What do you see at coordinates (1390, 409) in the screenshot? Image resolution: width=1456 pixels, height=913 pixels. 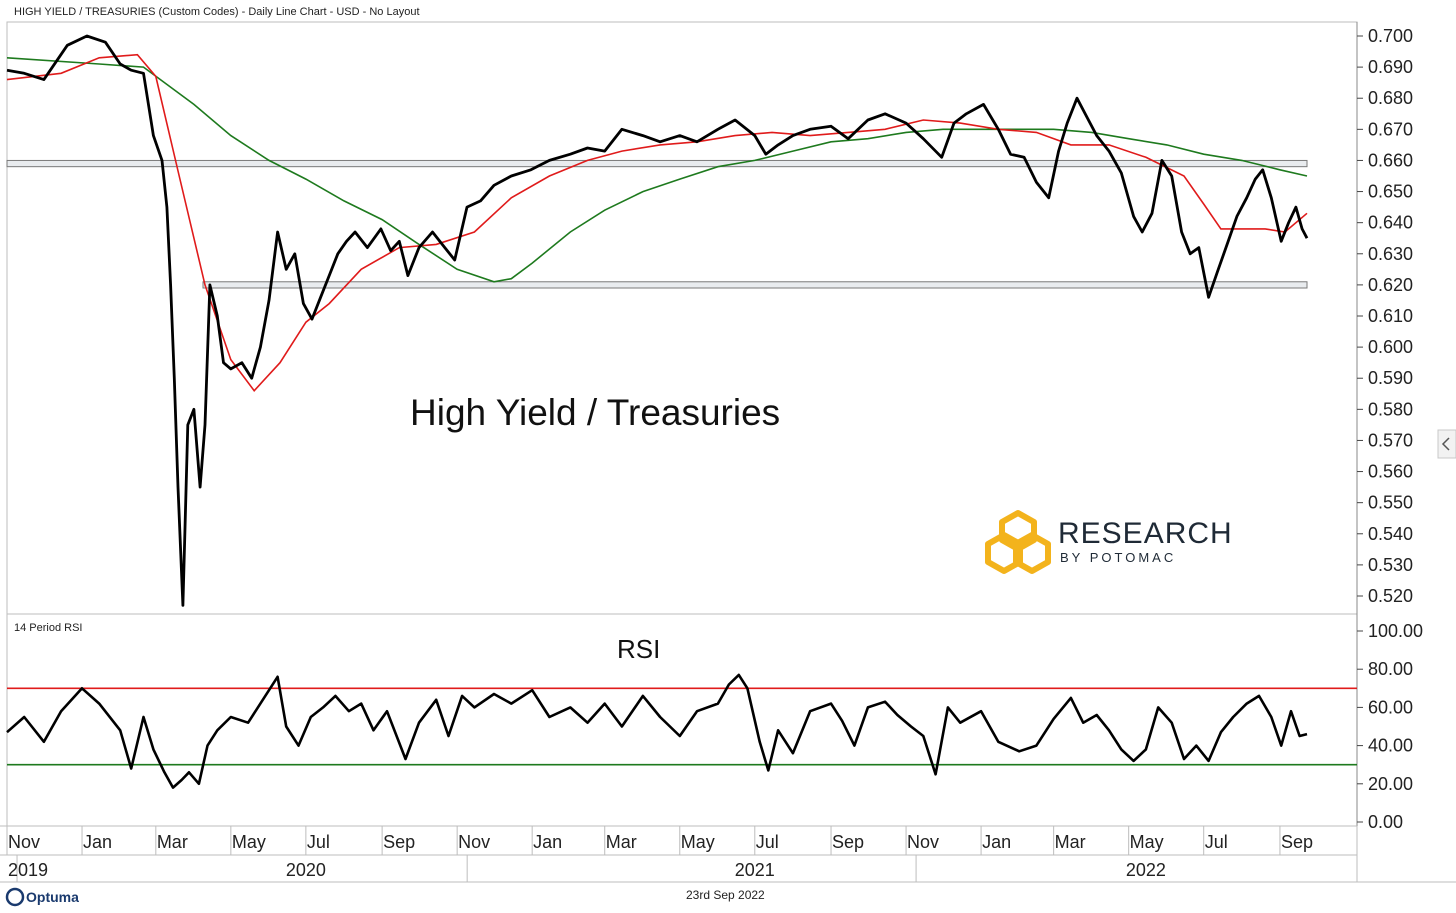 I see `price-tick-label: 0.580` at bounding box center [1390, 409].